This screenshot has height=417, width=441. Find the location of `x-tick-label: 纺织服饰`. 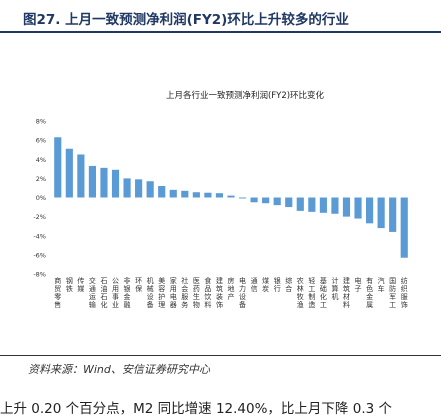

x-tick-label: 纺织服饰 is located at coordinates (404, 292).